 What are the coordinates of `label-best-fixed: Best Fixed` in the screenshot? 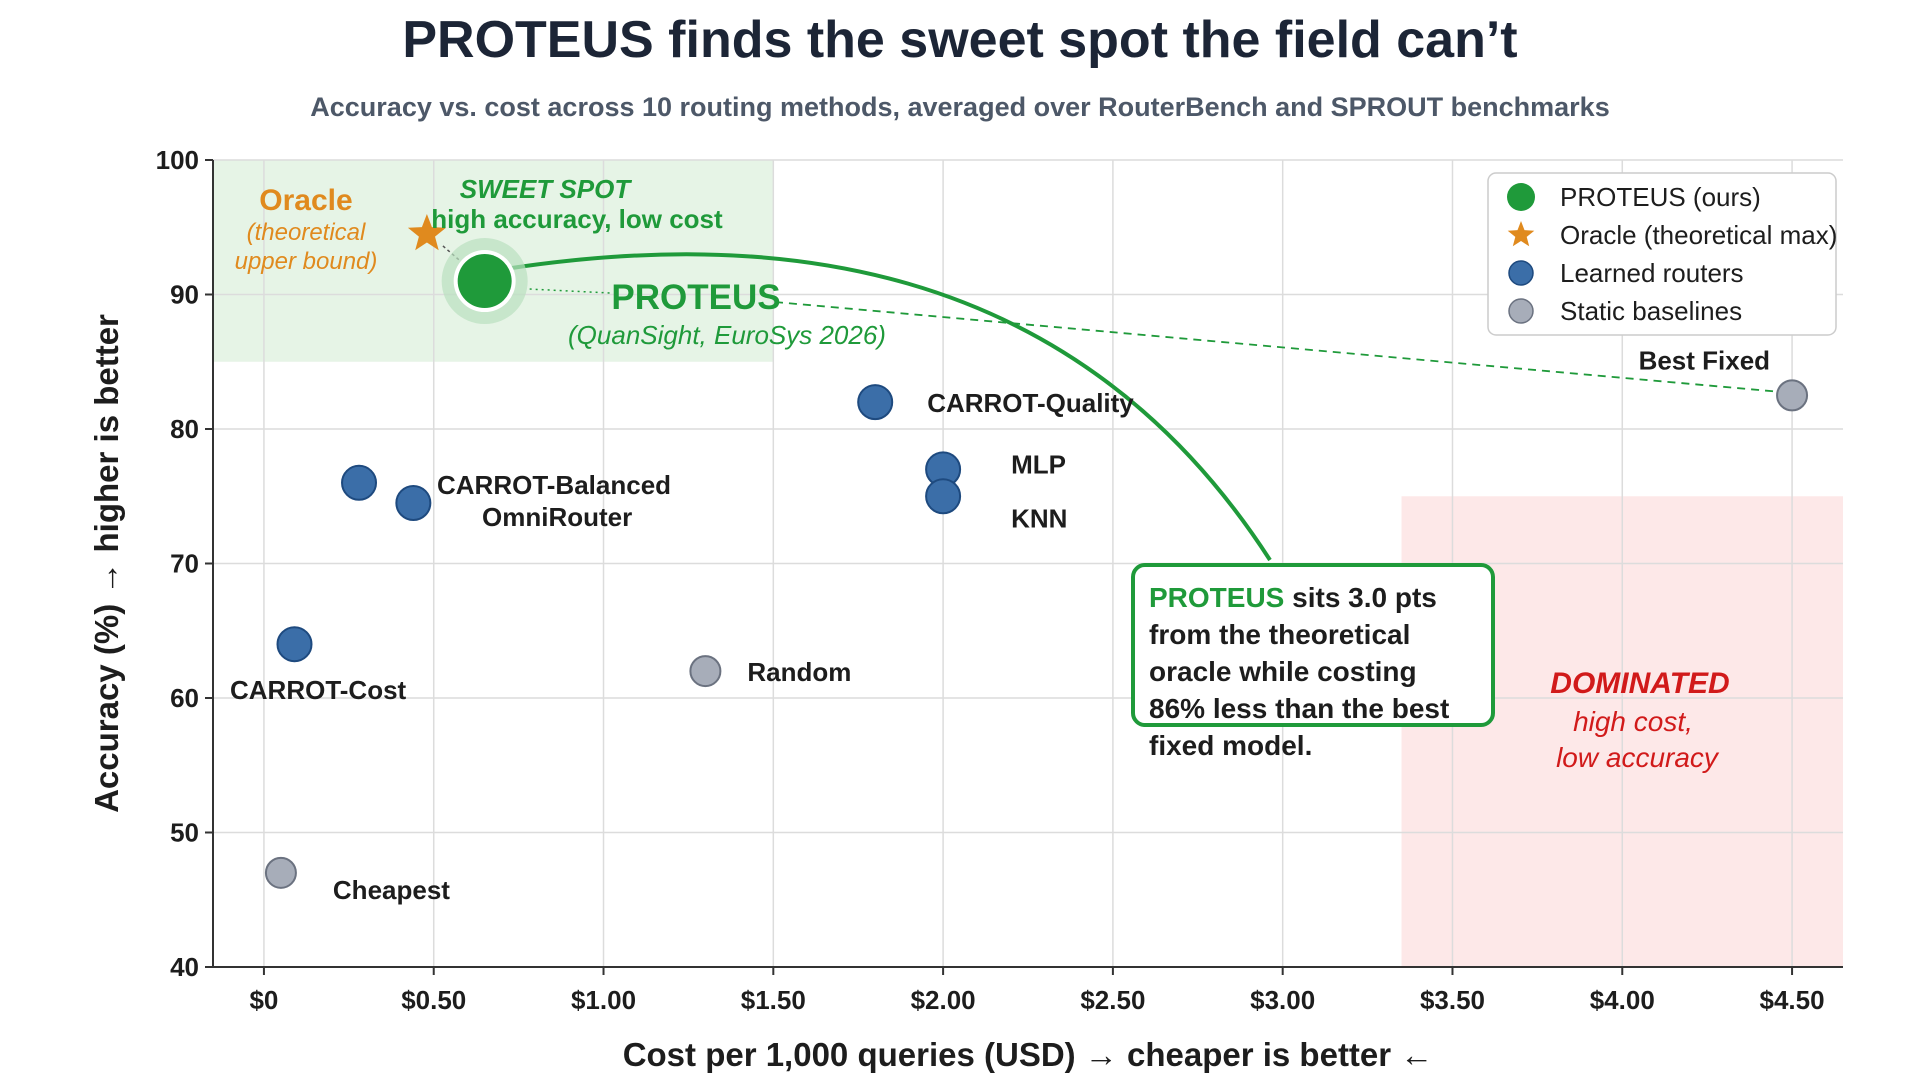 It's located at (1705, 360).